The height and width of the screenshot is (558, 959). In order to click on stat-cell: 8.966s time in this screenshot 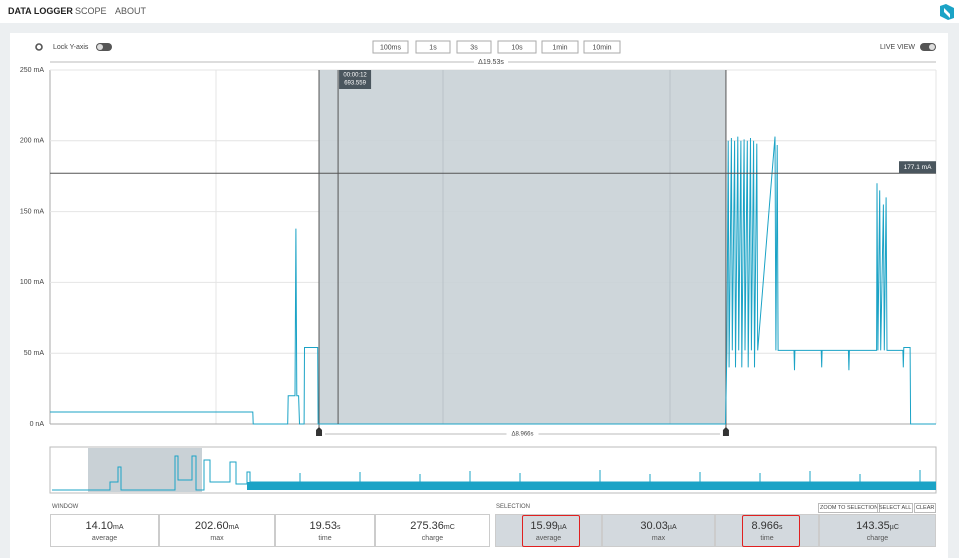, I will do `click(767, 530)`.